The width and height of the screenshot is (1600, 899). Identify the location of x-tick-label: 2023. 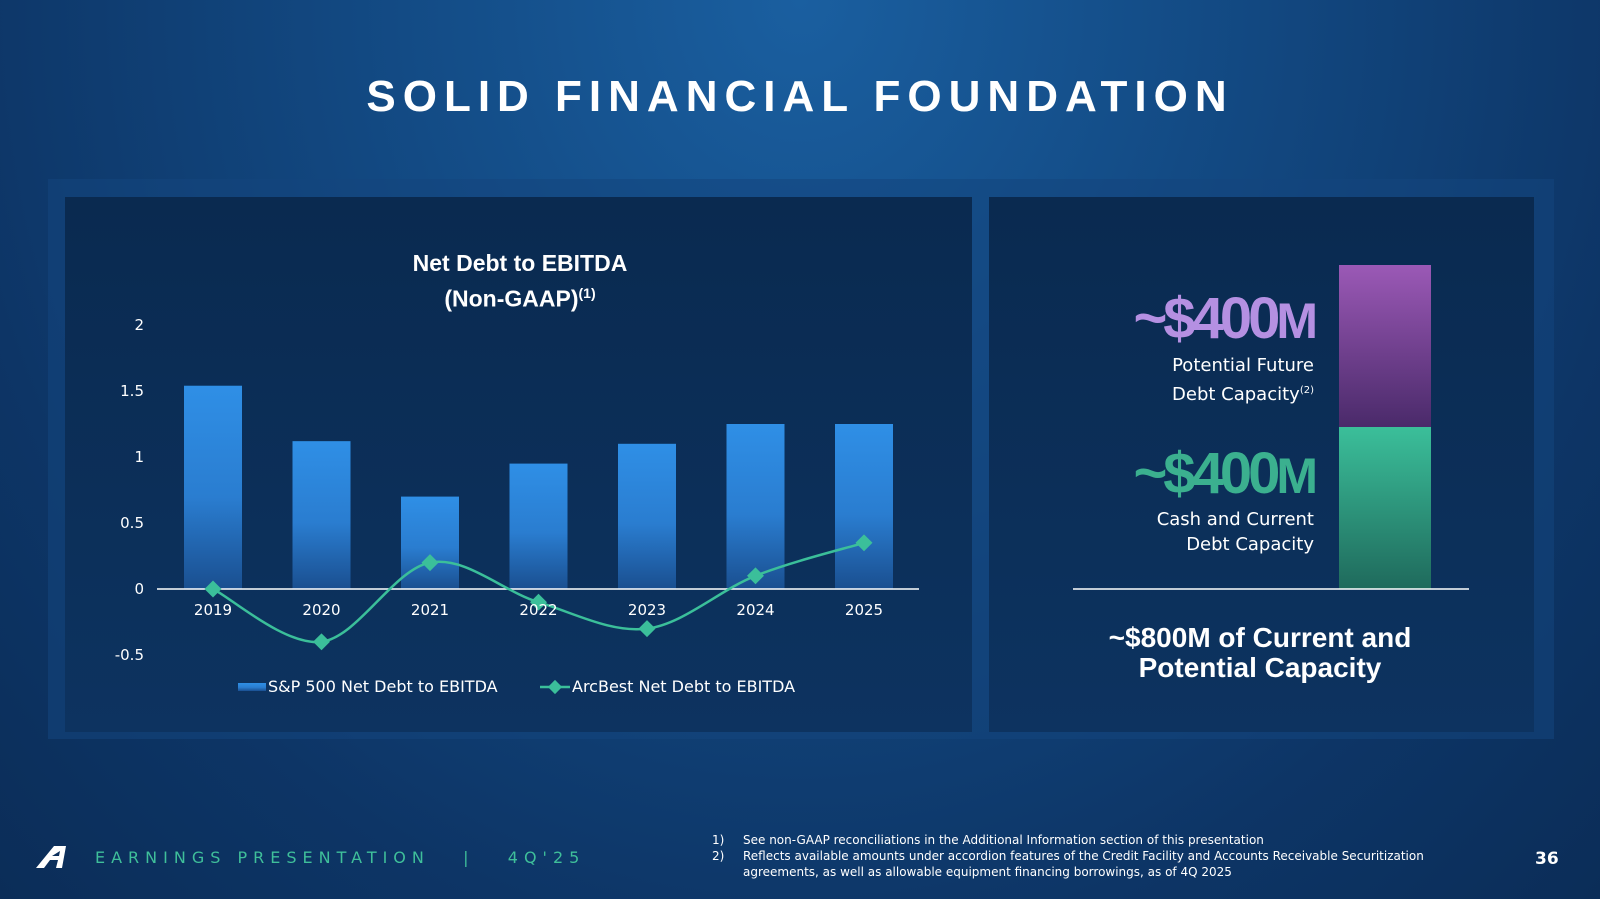
(647, 610).